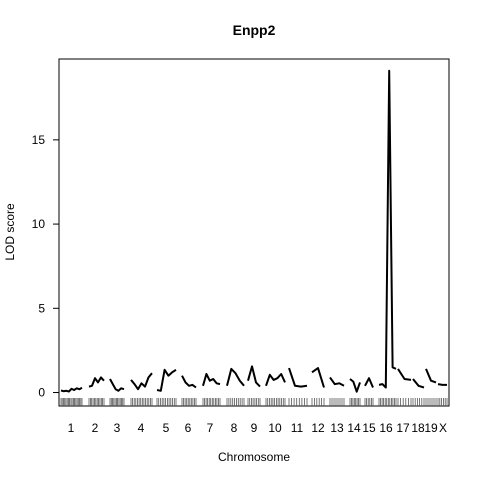  I want to click on y-axis: 0 5 10 15, so click(45, 266).